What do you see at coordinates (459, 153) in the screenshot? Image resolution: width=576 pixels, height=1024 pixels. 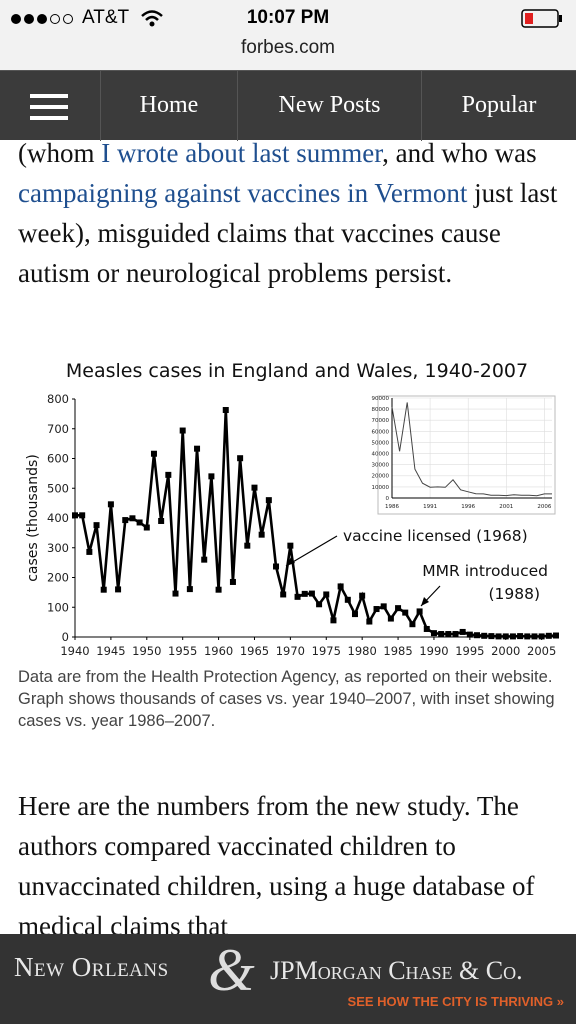 I see `text: , and who was` at bounding box center [459, 153].